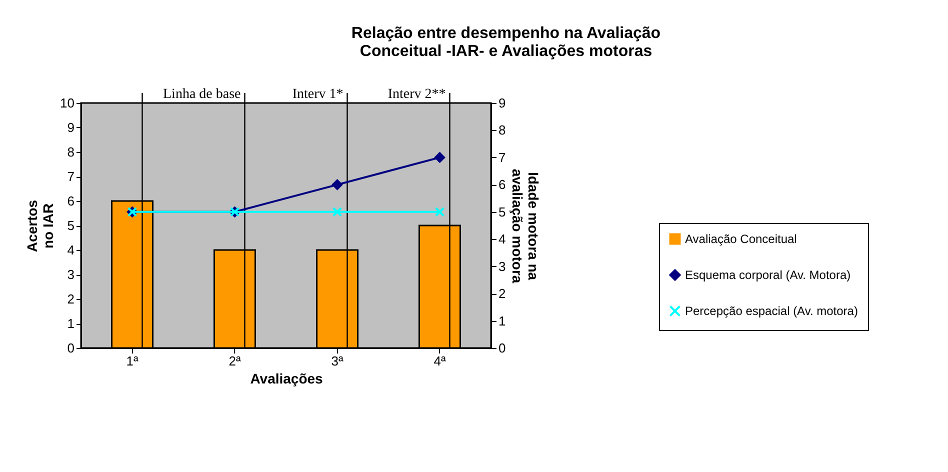  I want to click on y2-tick-label: 7, so click(502, 157).